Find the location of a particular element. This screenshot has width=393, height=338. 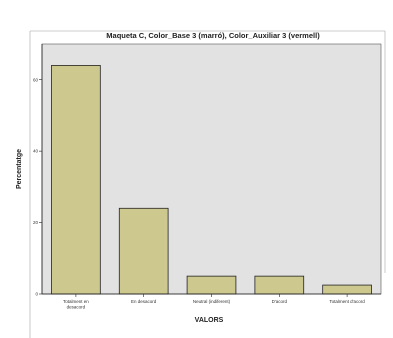

x-category-label: Neutral (indiferent) is located at coordinates (212, 301).